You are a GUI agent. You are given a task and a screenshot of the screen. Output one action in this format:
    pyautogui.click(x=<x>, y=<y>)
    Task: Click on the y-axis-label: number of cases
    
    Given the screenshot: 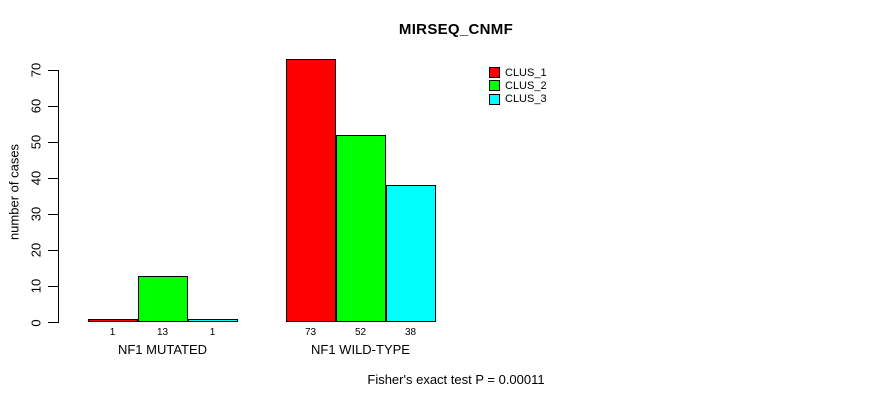 What is the action you would take?
    pyautogui.click(x=14, y=192)
    